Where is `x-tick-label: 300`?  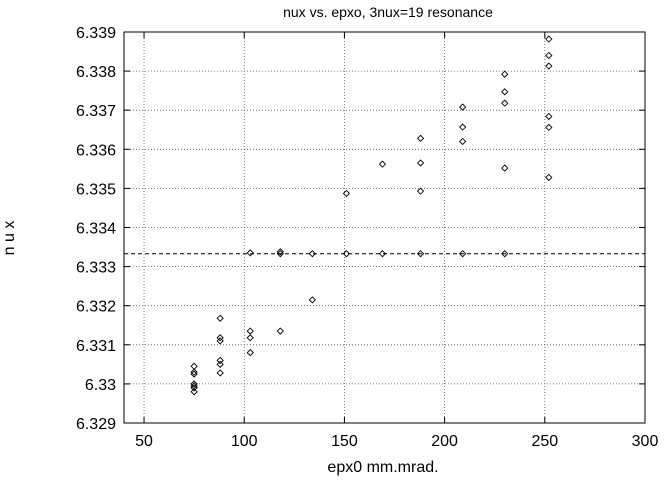 x-tick-label: 300 is located at coordinates (645, 441).